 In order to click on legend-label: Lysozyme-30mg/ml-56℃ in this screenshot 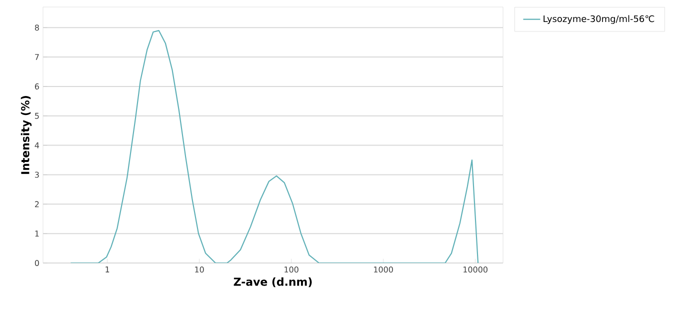, I will do `click(599, 19)`.